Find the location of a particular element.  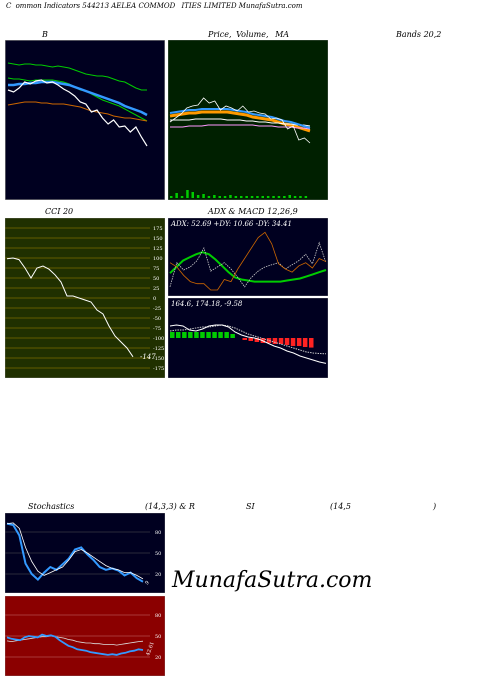

title-part-2: ommon Indicators 544213 AELEA COMMOD is located at coordinates (95, 6).